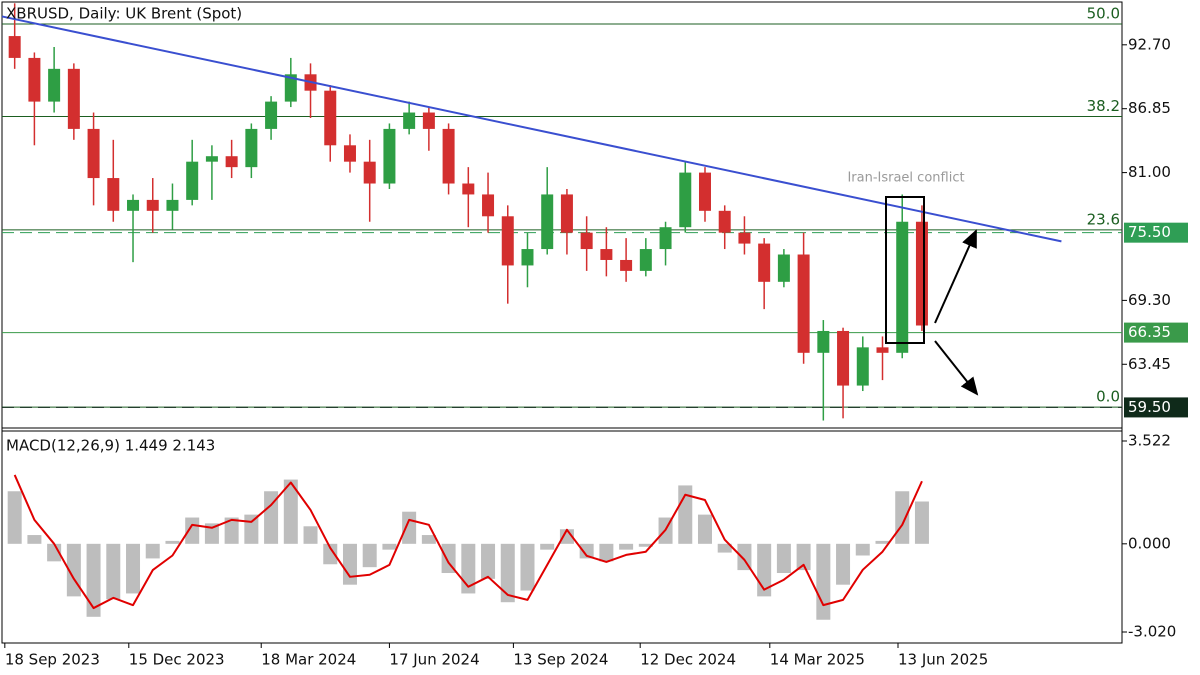 The height and width of the screenshot is (675, 1200). I want to click on x-tick-label: 13 Jun 2025, so click(943, 660).